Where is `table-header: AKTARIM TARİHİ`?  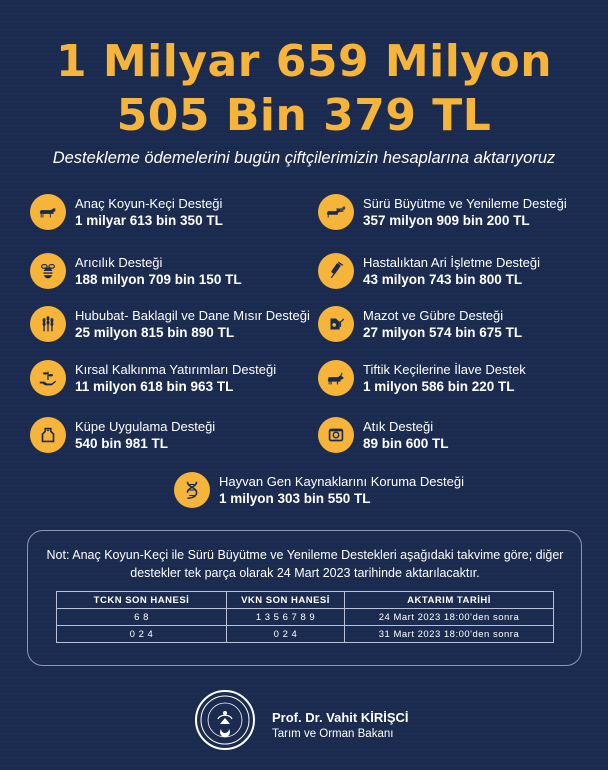 table-header: AKTARIM TARİHİ is located at coordinates (449, 600).